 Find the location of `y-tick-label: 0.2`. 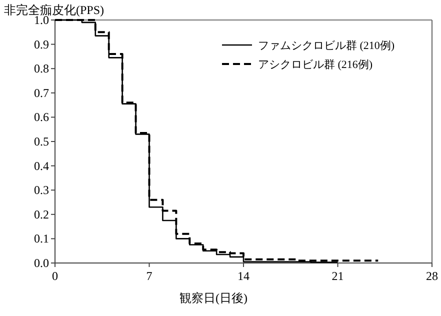

y-tick-label: 0.2 is located at coordinates (41, 214).